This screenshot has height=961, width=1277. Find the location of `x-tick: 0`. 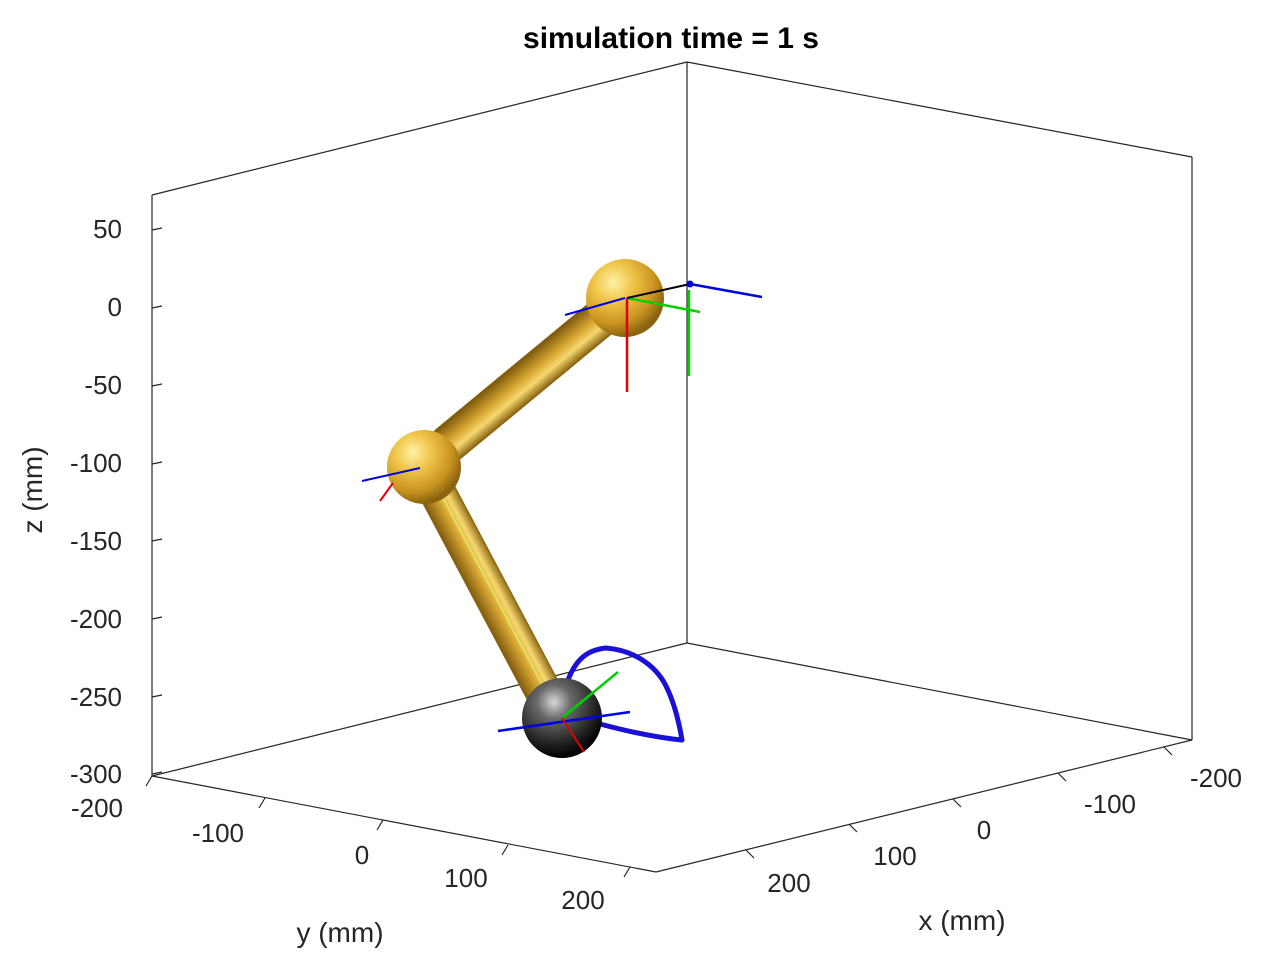

x-tick: 0 is located at coordinates (971, 821).